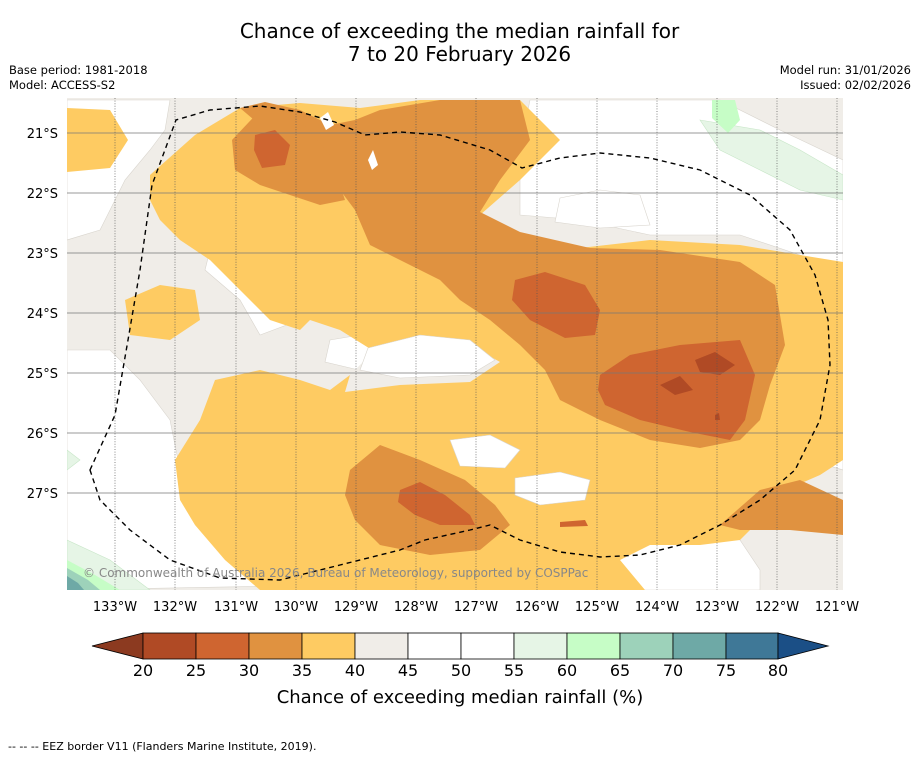 The width and height of the screenshot is (919, 758). What do you see at coordinates (460, 697) in the screenshot?
I see `colorbar-title: Chance of exceeding median rainfall (%)` at bounding box center [460, 697].